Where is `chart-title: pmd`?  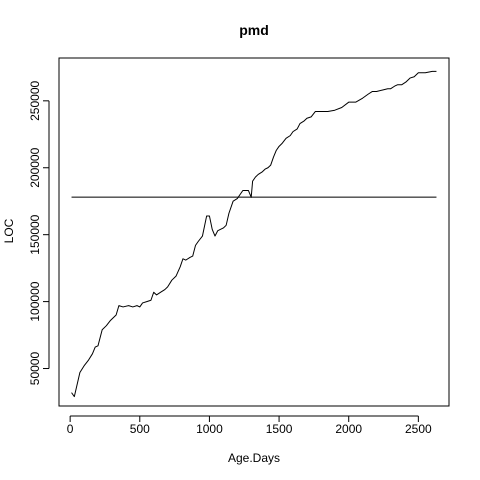 chart-title: pmd is located at coordinates (254, 30).